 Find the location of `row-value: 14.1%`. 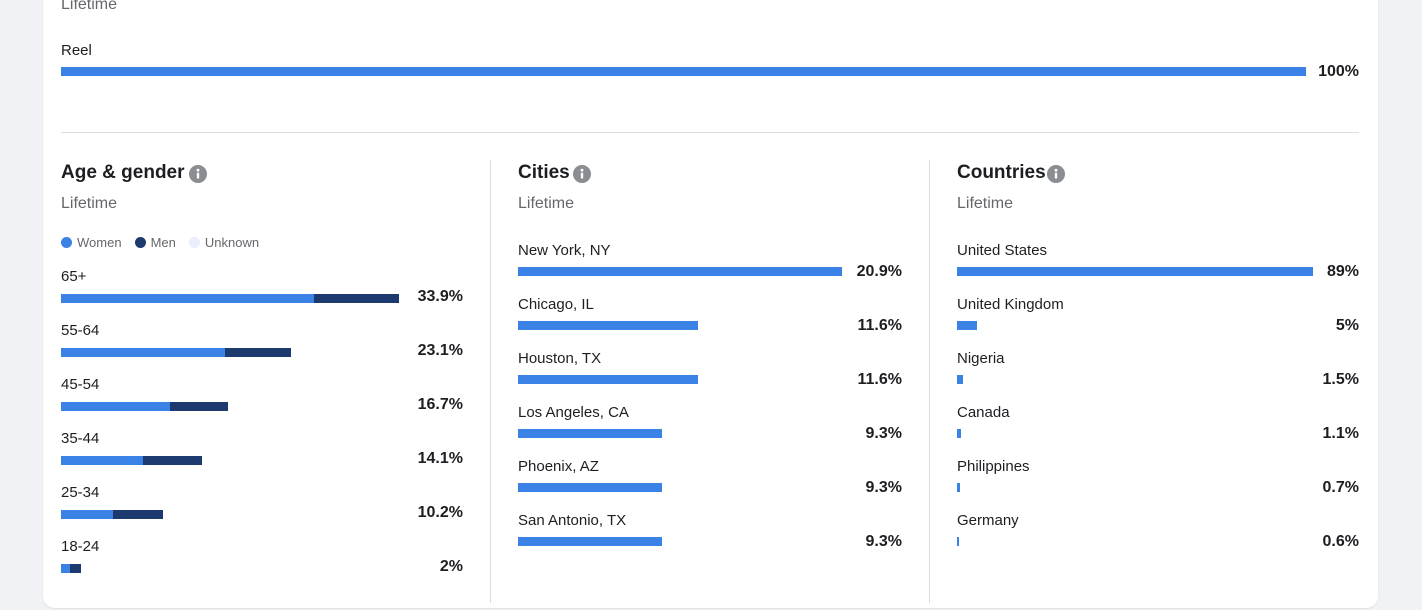

row-value: 14.1% is located at coordinates (440, 458).